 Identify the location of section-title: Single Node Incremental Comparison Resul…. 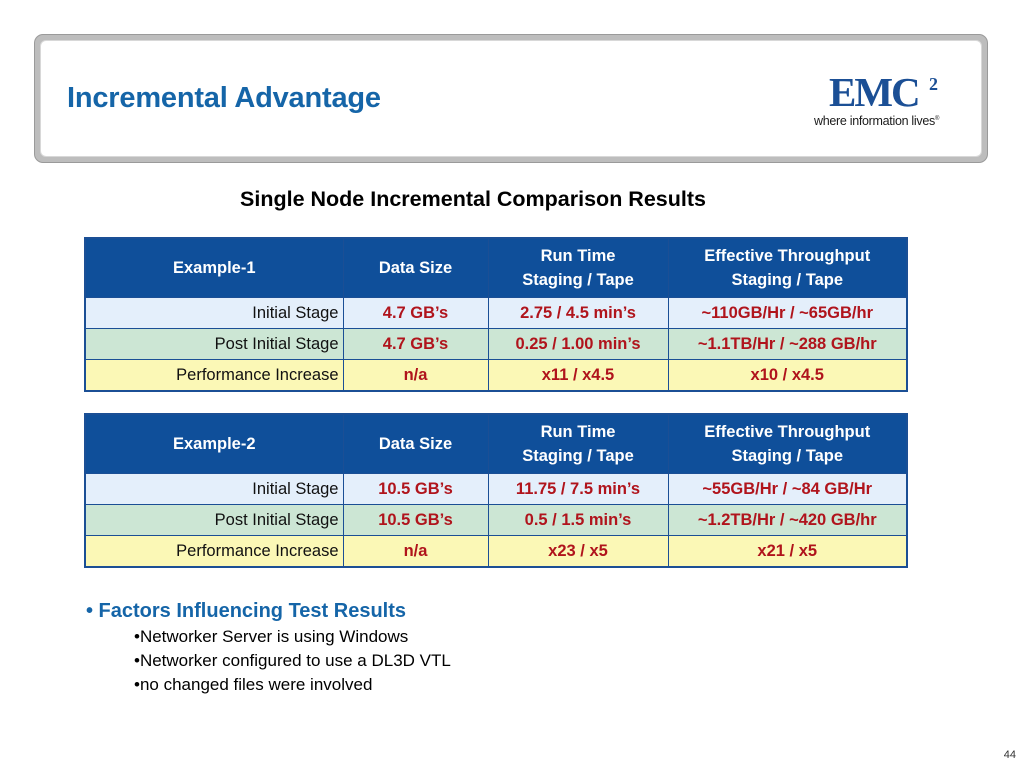
(473, 199).